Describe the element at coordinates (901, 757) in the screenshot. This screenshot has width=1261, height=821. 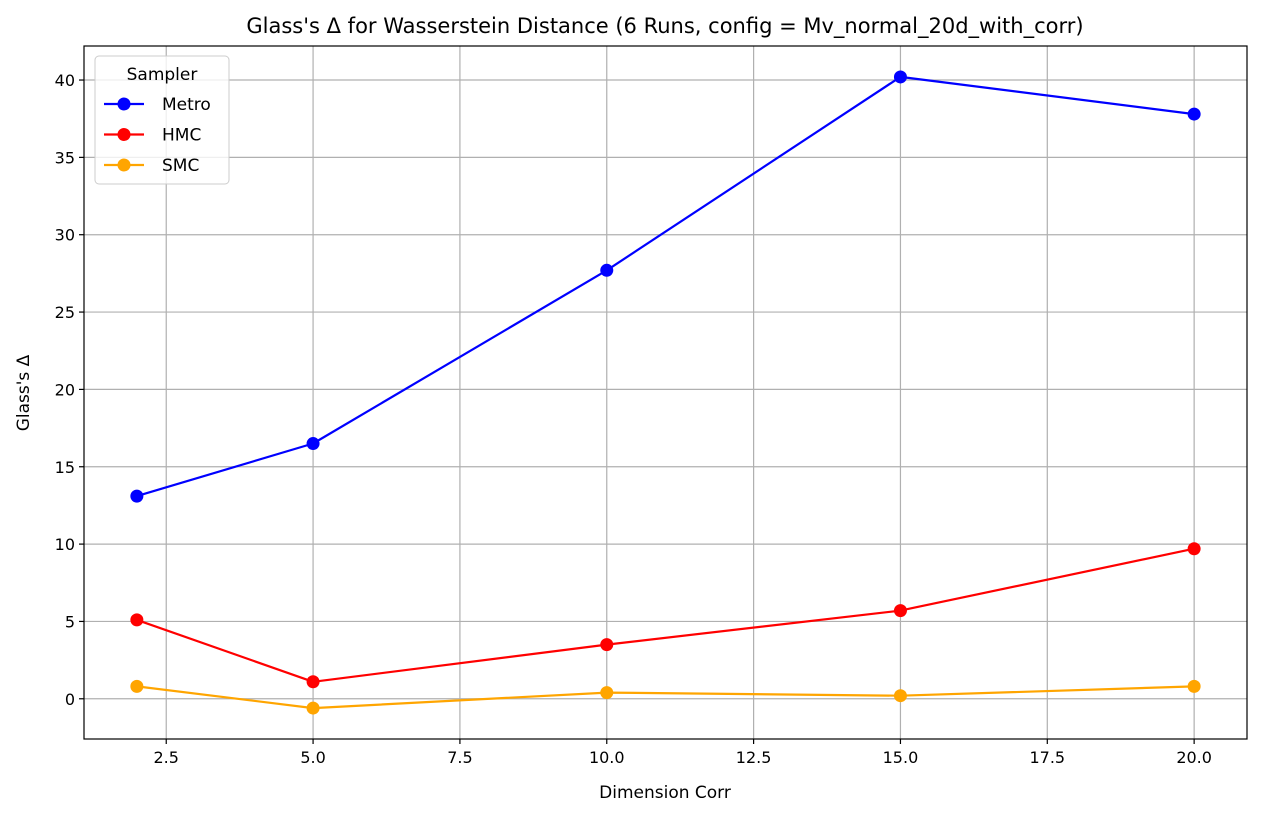
I see `x-tick-label: 15.0` at that location.